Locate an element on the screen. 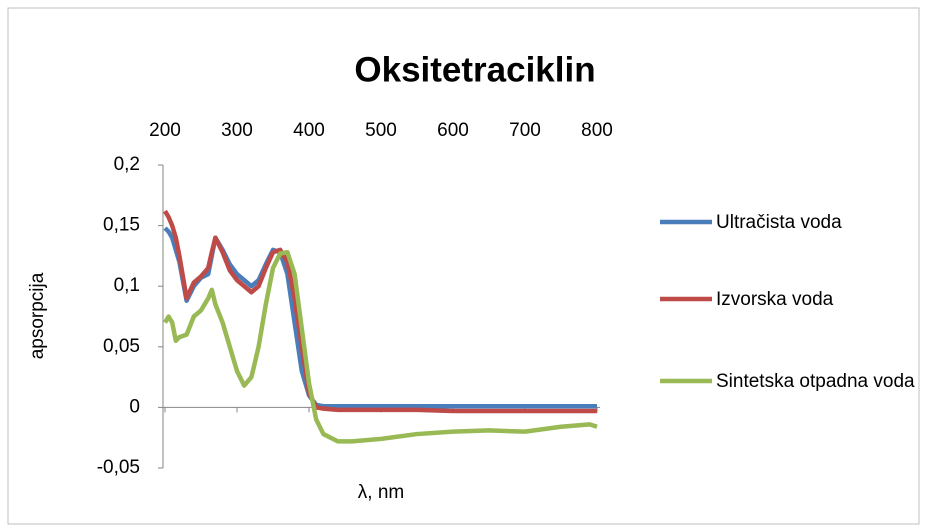  y-tick-label: 0,2 is located at coordinates (127, 164).